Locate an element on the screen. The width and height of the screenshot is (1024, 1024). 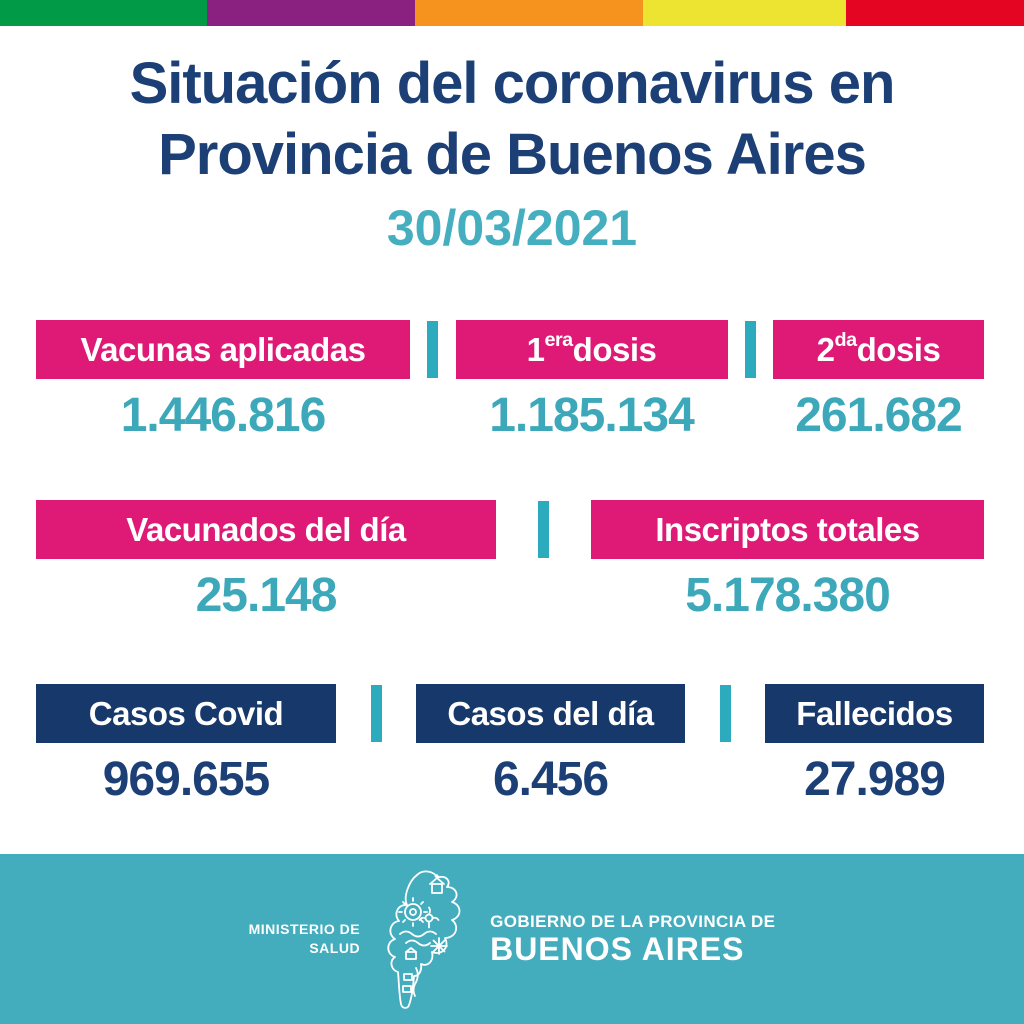
report-date: 30/03/2021 is located at coordinates (512, 228).